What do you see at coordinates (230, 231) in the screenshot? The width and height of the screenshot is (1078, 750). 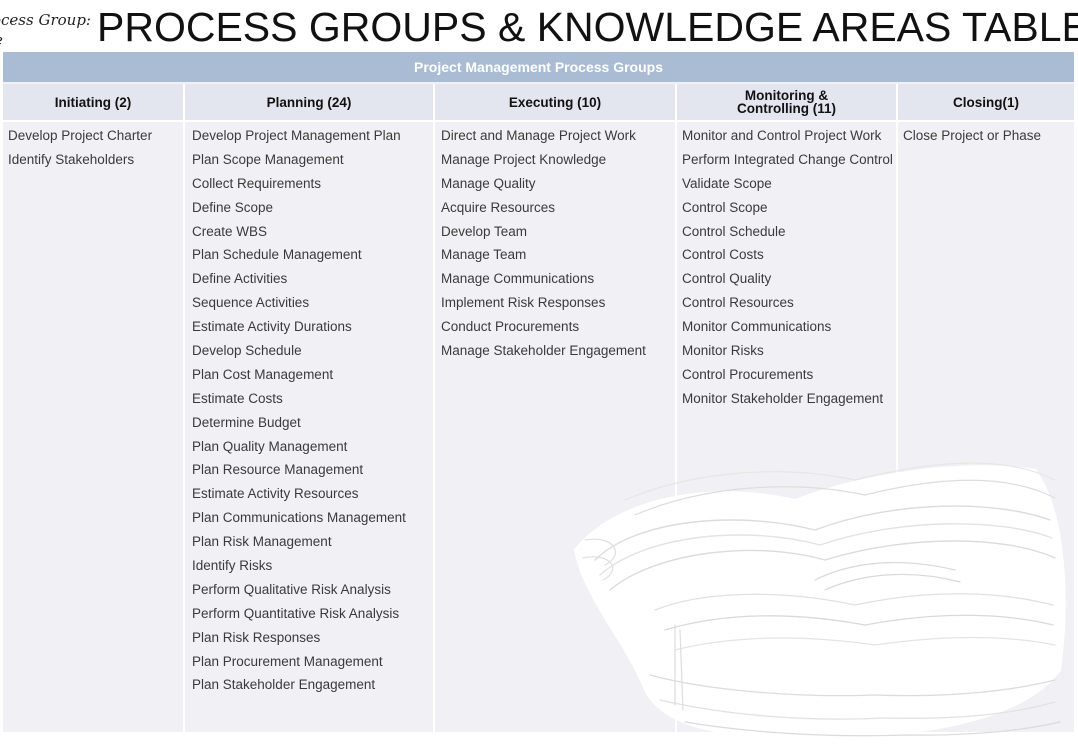 I see `list-item: Create WBS` at bounding box center [230, 231].